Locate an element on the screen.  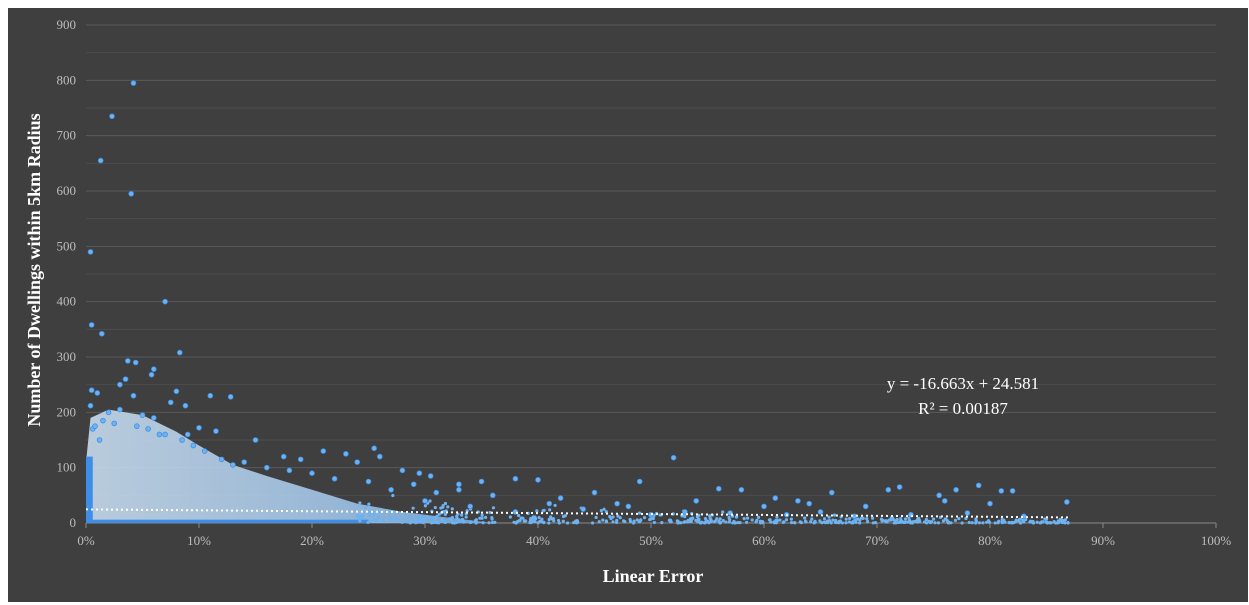
y-tick-label: 0 is located at coordinates (73, 522).